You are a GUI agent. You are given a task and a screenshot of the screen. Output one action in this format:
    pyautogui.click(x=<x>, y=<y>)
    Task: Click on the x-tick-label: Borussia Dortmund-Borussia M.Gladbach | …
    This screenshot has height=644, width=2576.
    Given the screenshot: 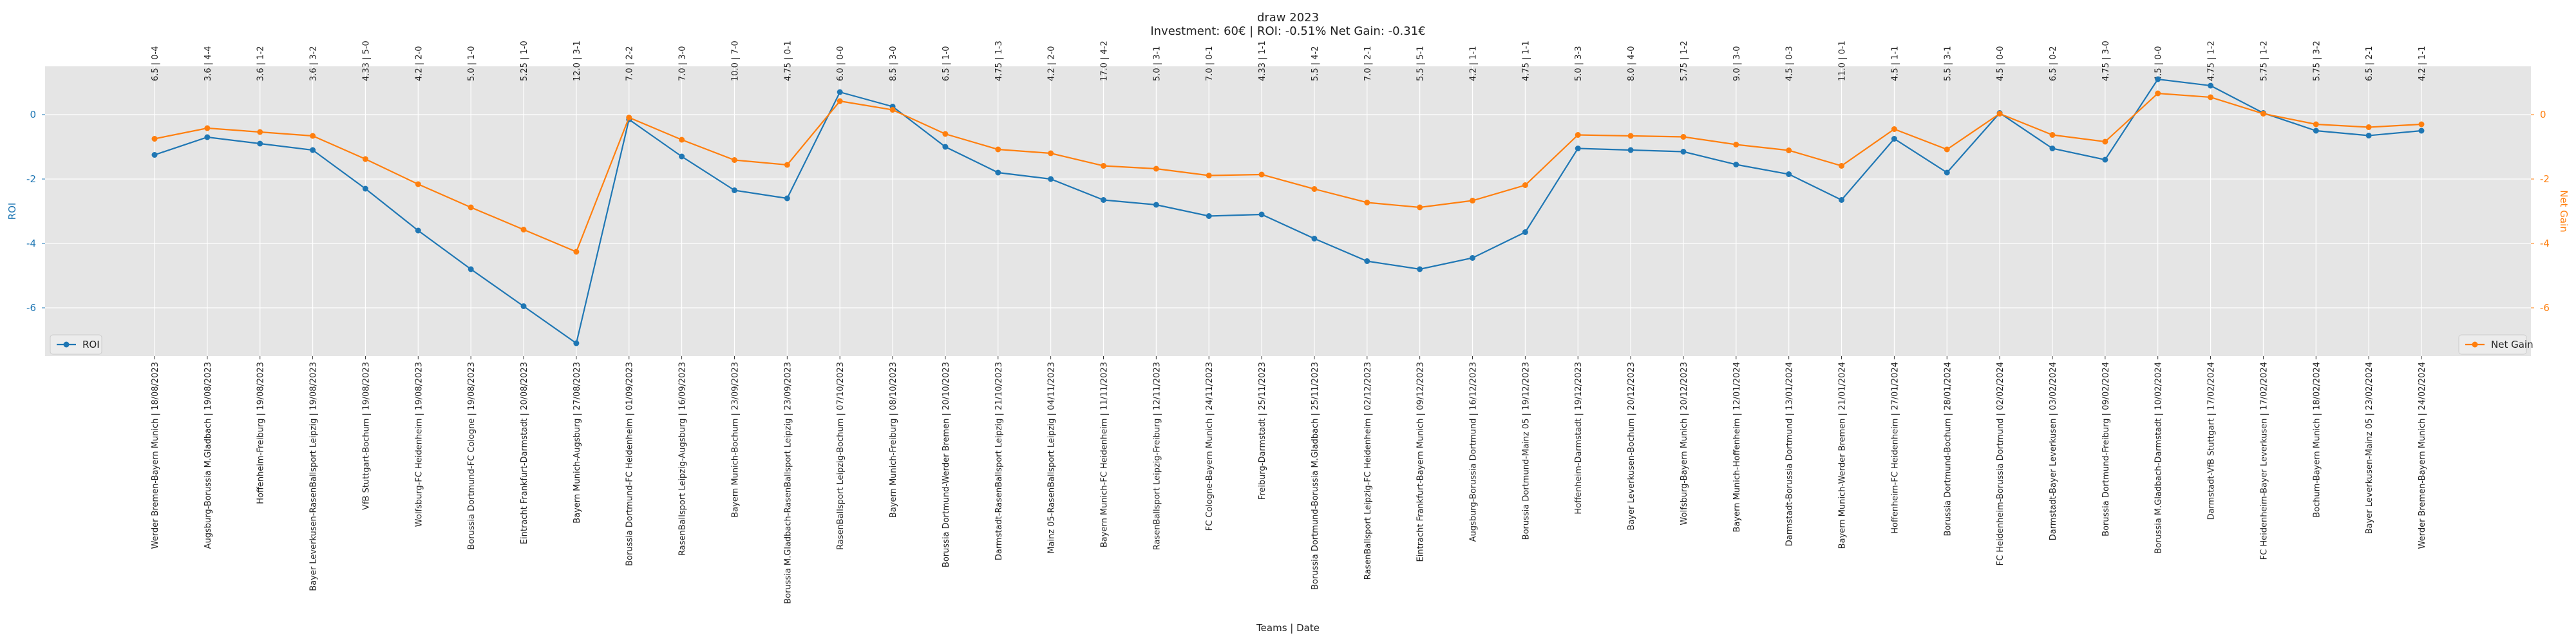 What is the action you would take?
    pyautogui.click(x=1316, y=476)
    